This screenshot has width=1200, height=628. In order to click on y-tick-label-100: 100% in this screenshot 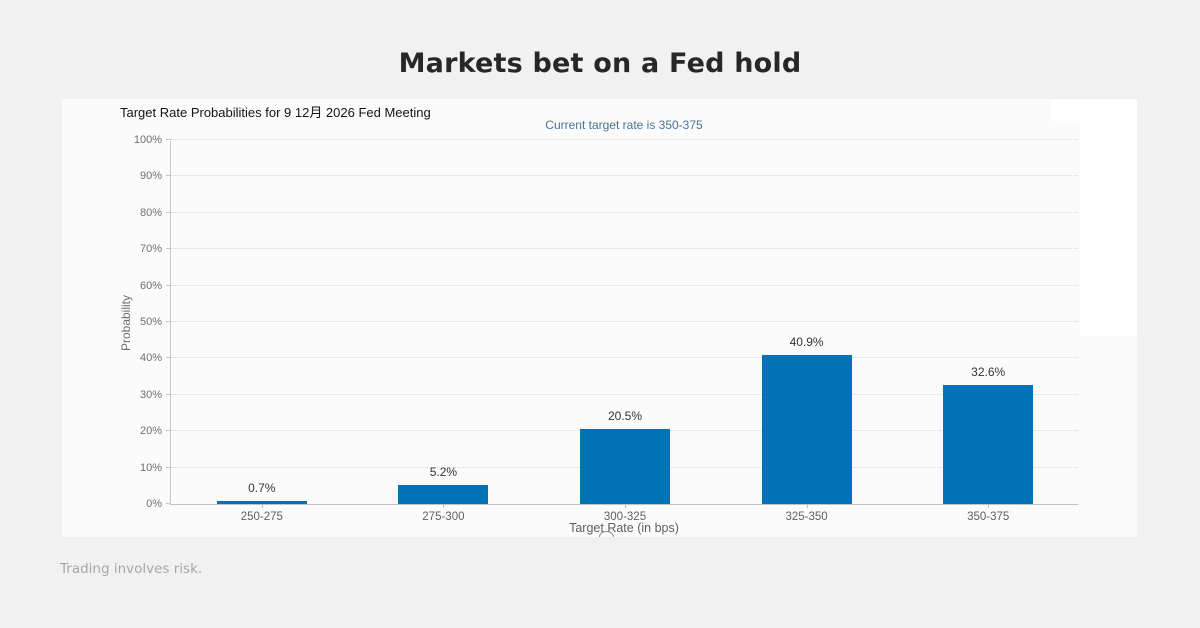, I will do `click(147, 140)`.